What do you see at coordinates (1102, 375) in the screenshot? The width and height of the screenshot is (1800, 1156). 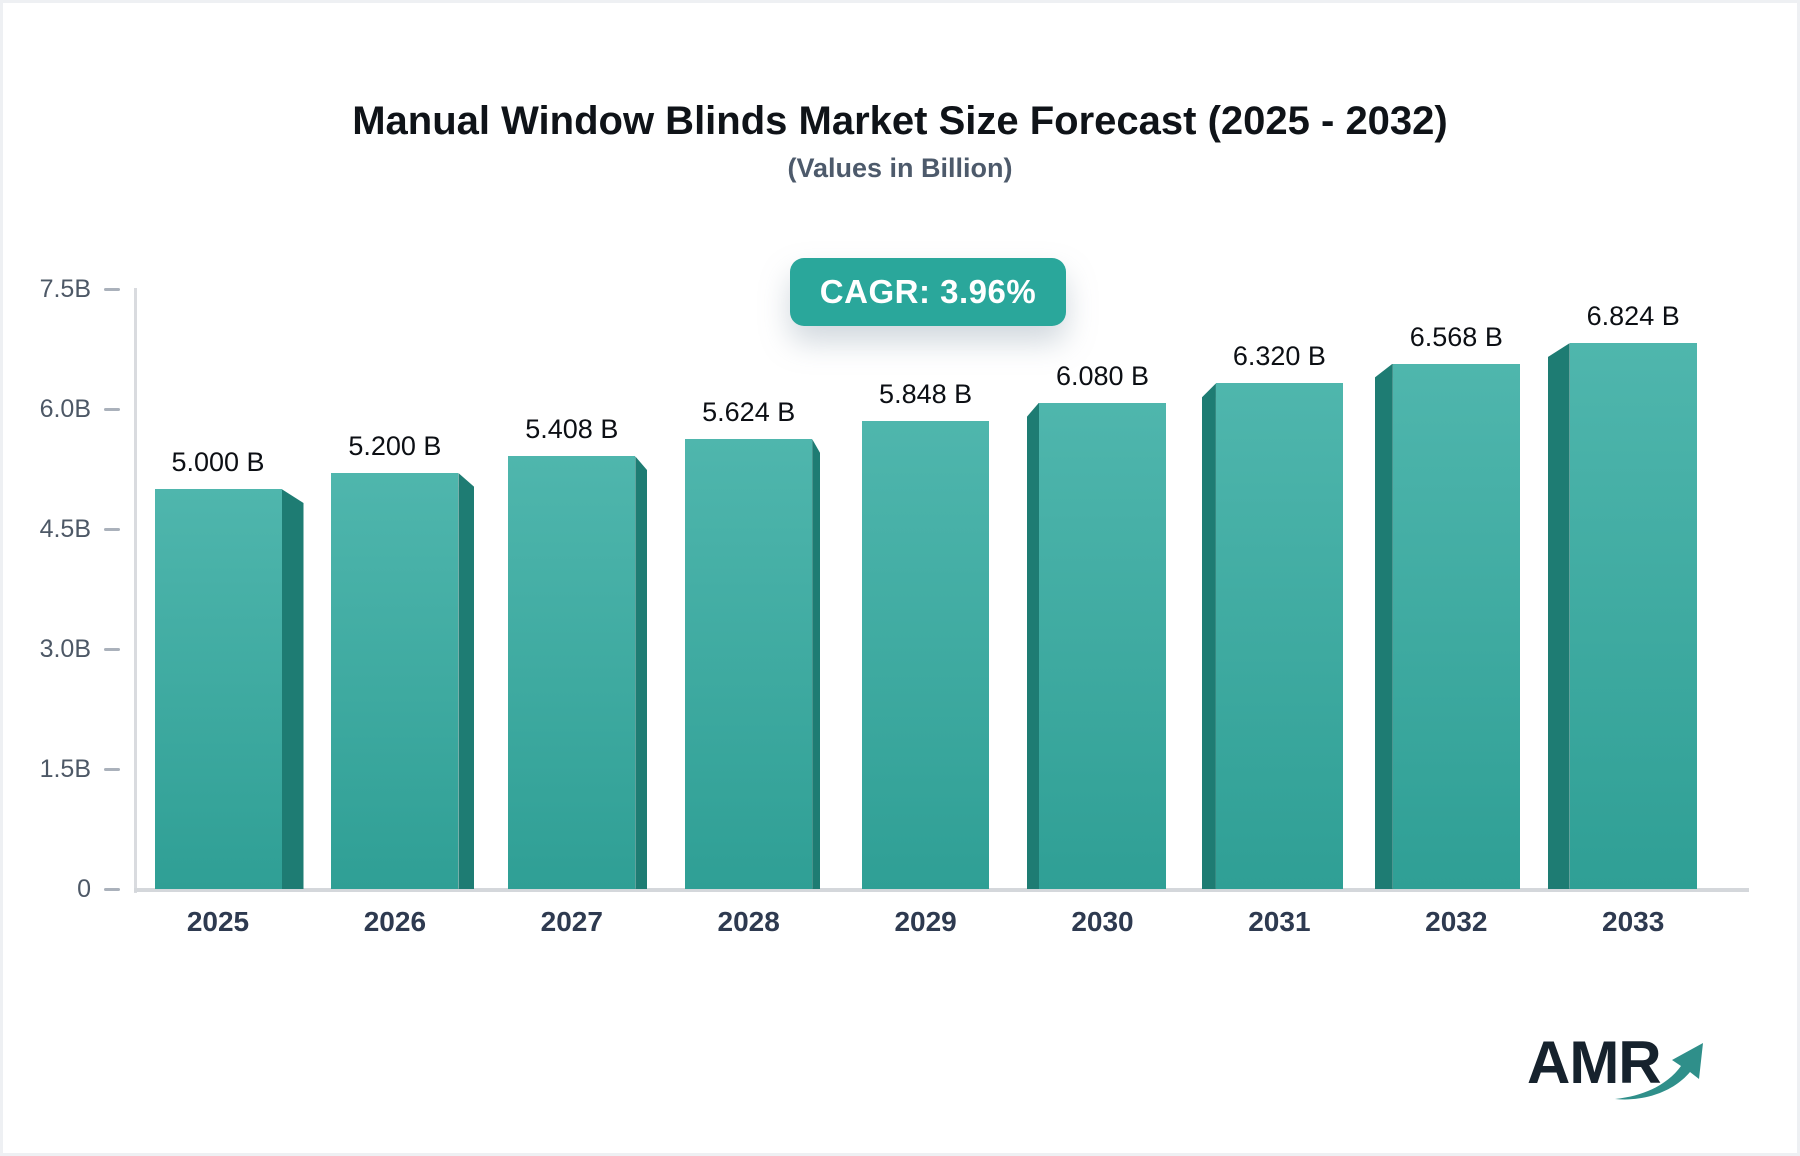 I see `bar-value-label: 6.080 B` at bounding box center [1102, 375].